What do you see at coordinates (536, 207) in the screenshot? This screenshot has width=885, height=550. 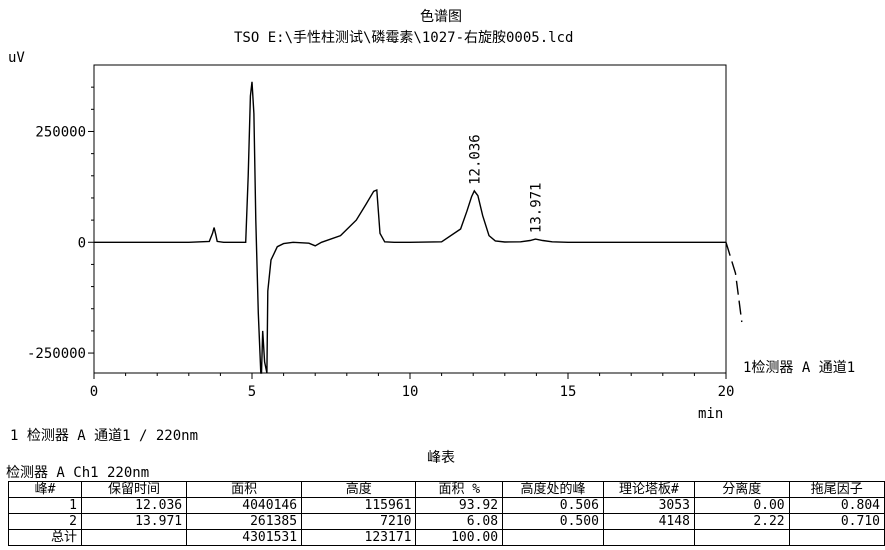 I see `peak-label: 13.971` at bounding box center [536, 207].